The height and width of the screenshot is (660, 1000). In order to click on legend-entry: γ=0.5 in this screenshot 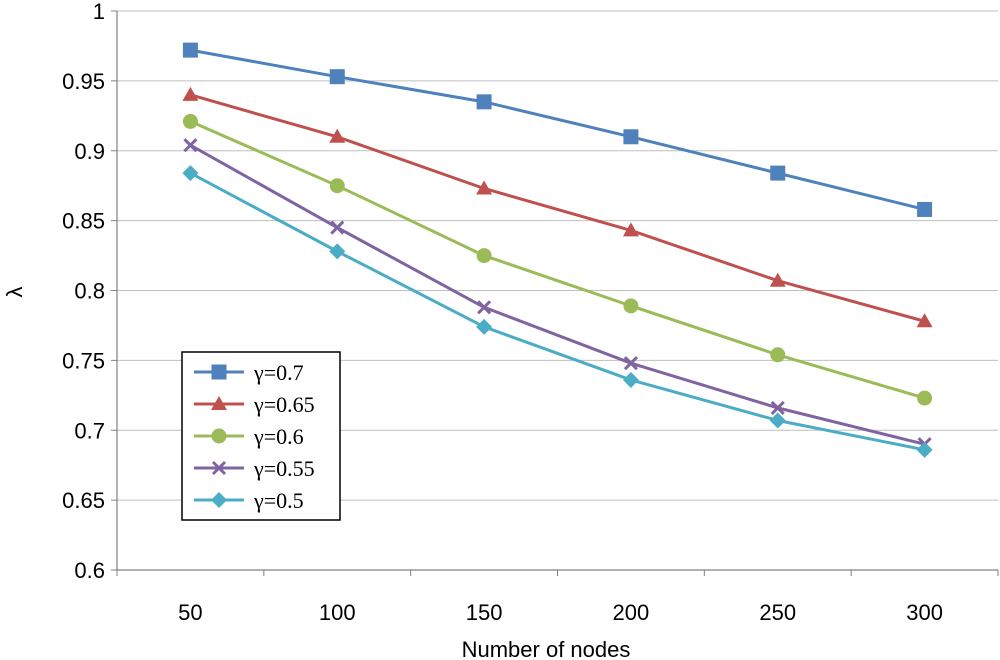, I will do `click(249, 500)`.